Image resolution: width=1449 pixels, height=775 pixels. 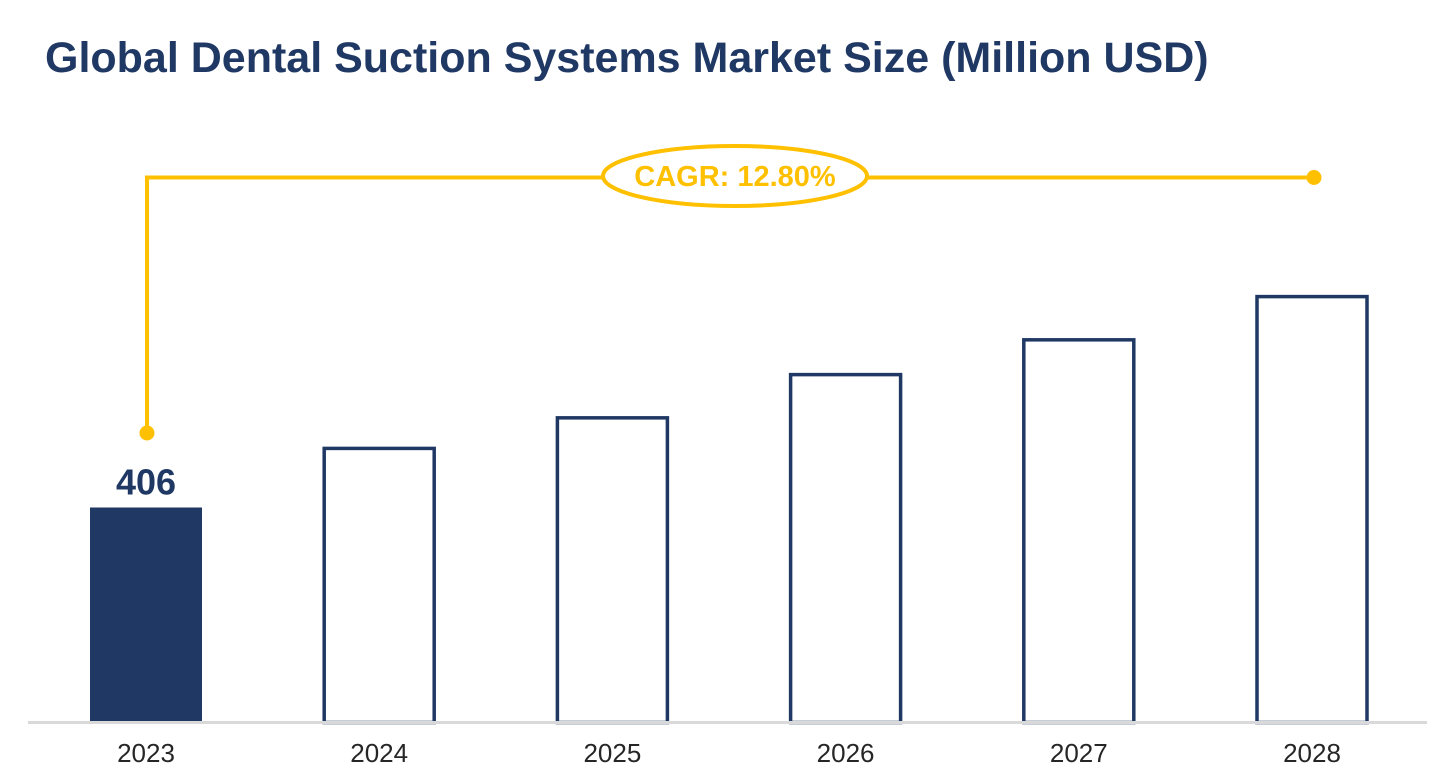 I want to click on x-tick-label-2023: 2023, so click(x=146, y=753).